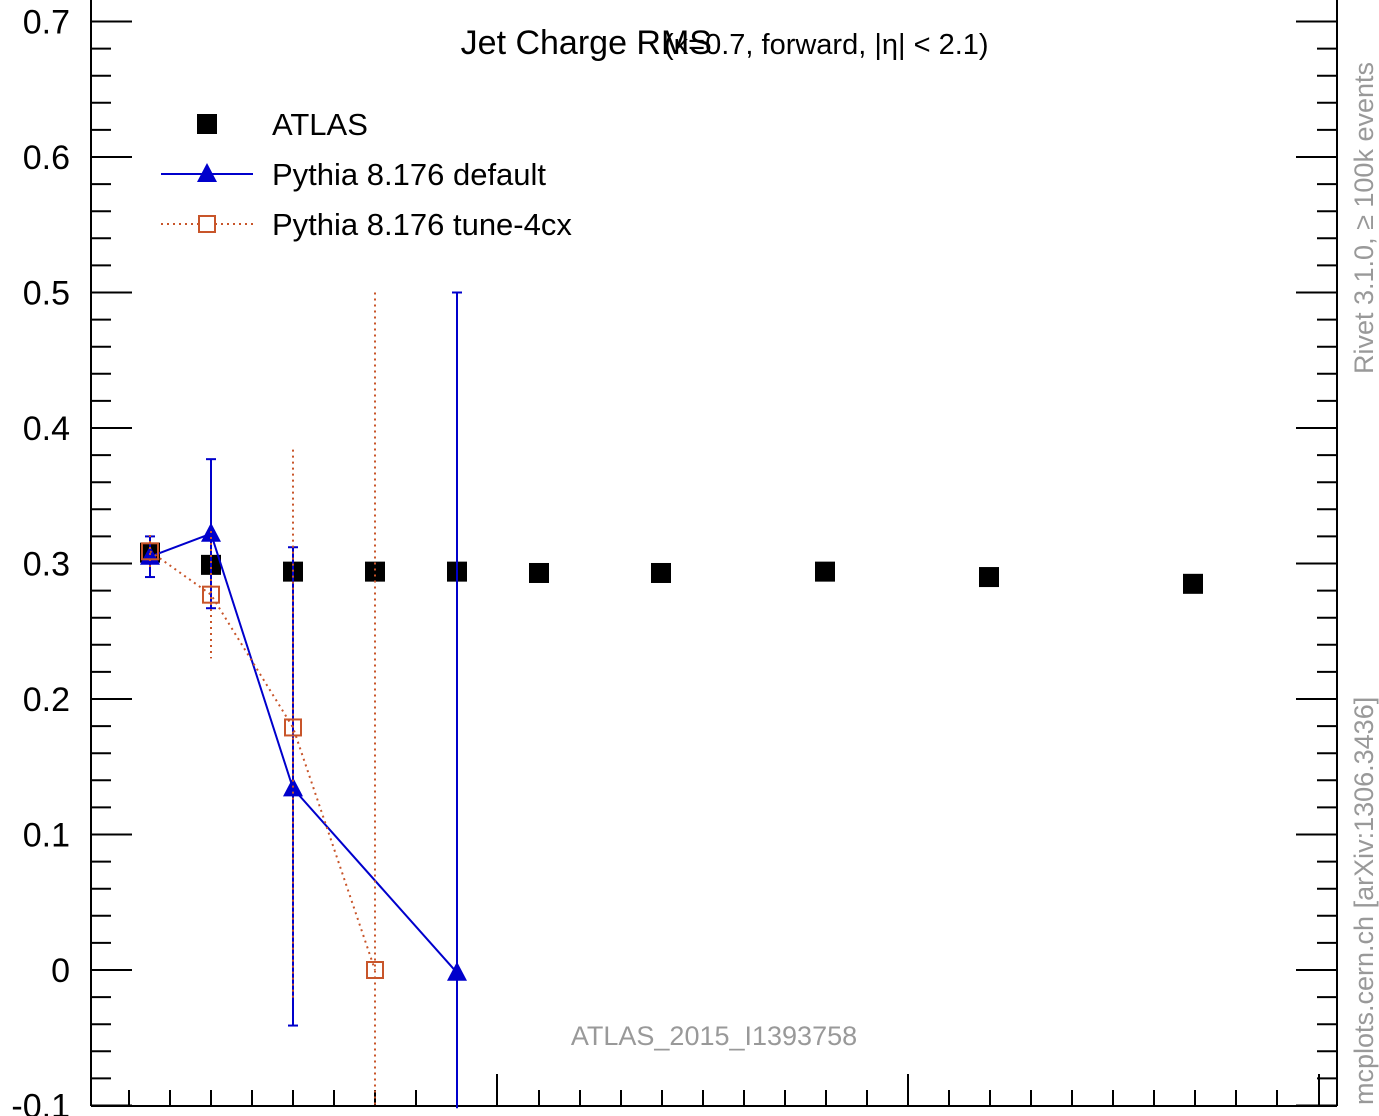  Describe the element at coordinates (1364, 901) in the screenshot. I see `side-label-mcplots: mcplots.cern.ch [arXiv:1306.3436]` at that location.